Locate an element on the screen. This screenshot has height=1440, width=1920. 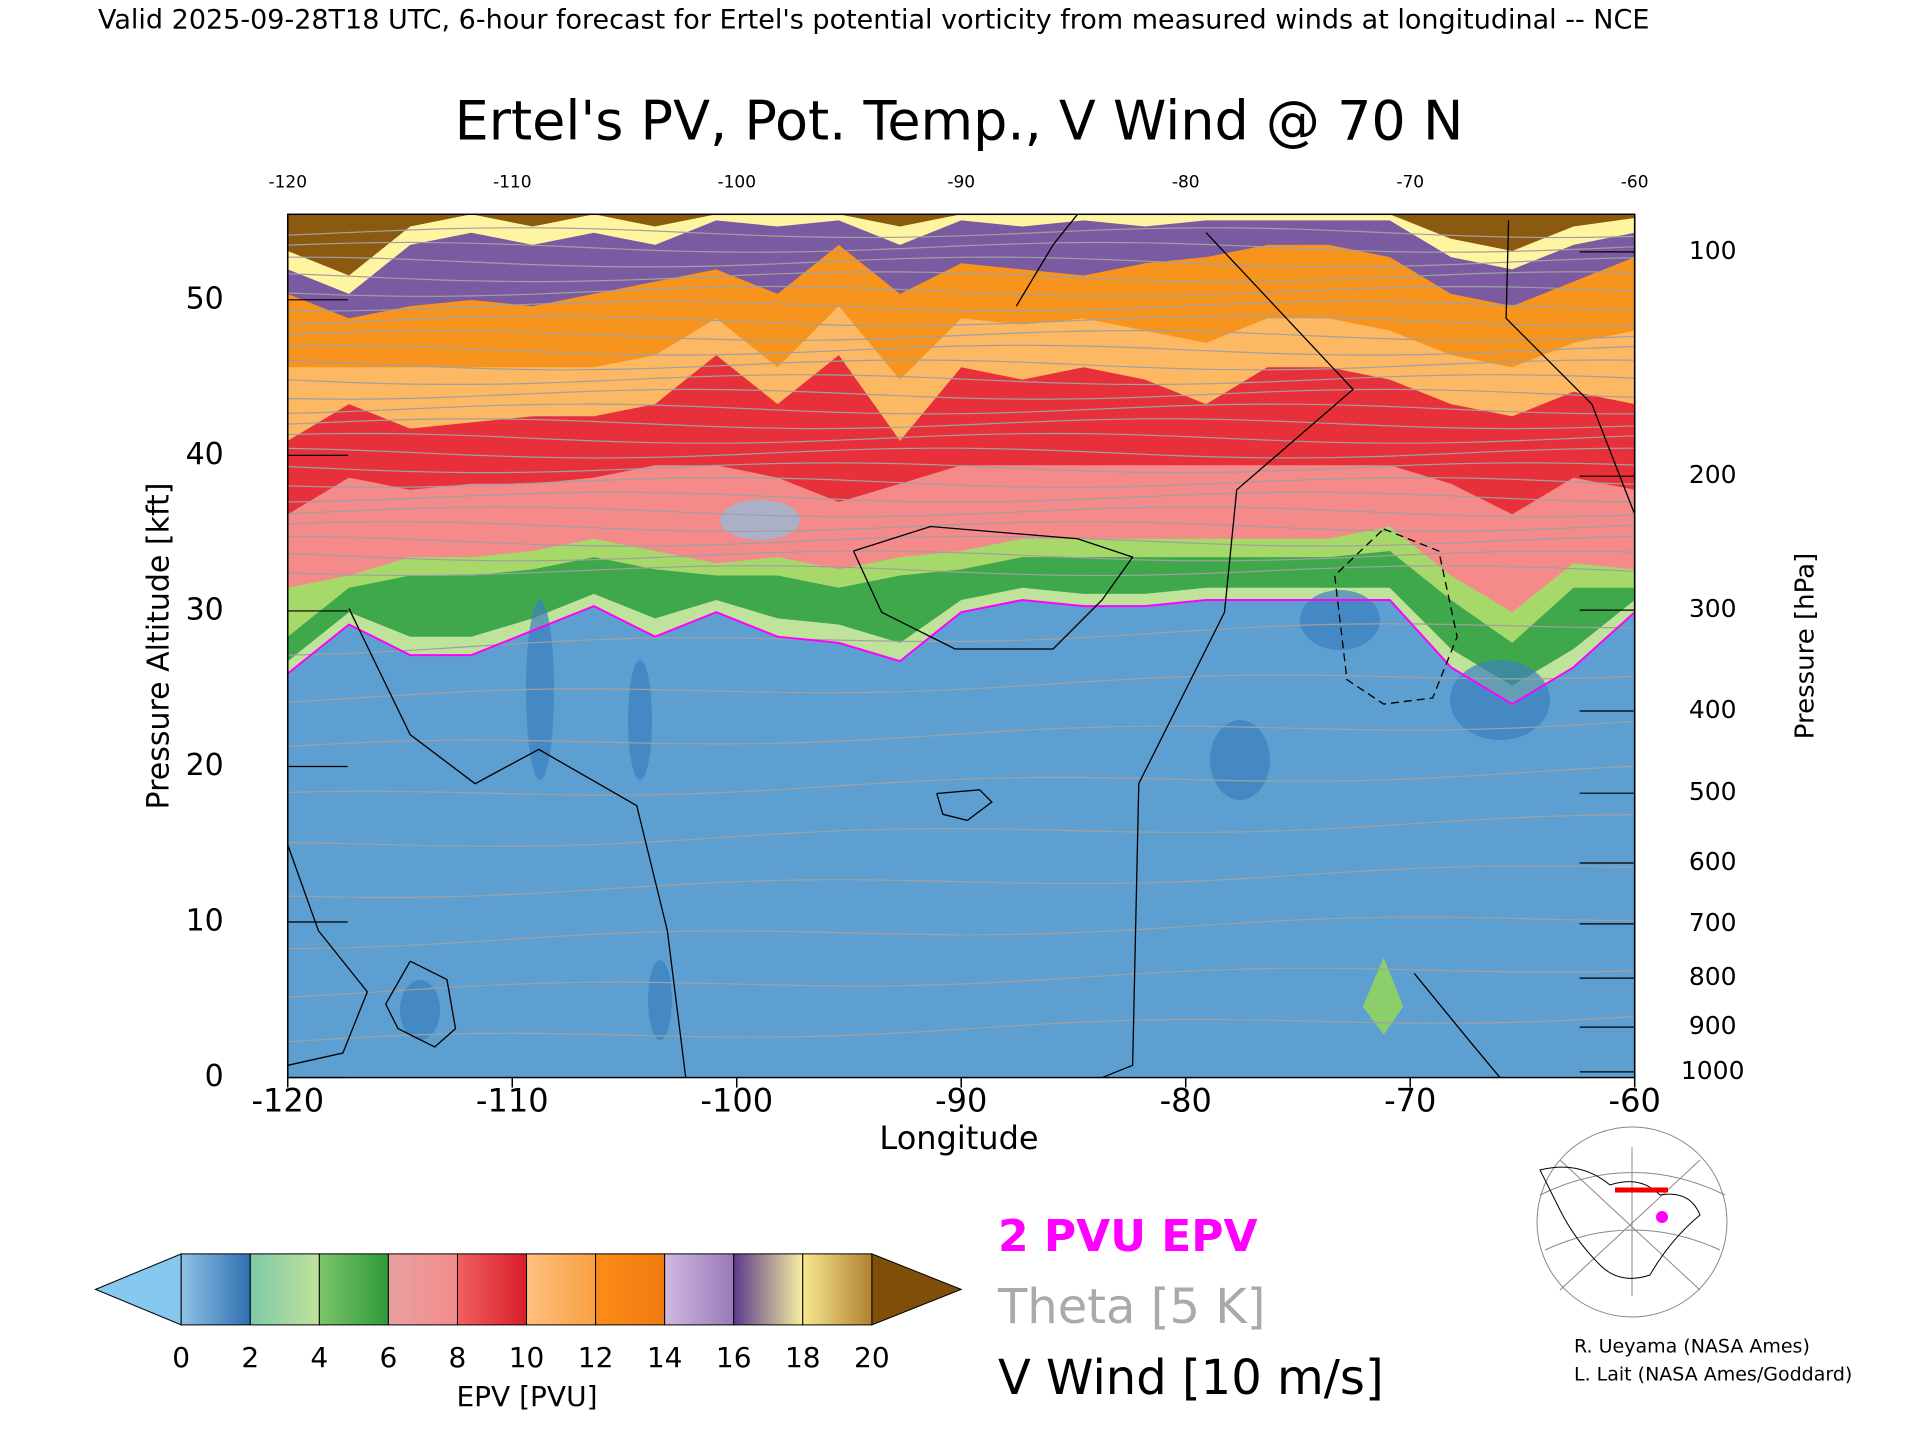
y2-tick-label: 200 is located at coordinates (1713, 474).